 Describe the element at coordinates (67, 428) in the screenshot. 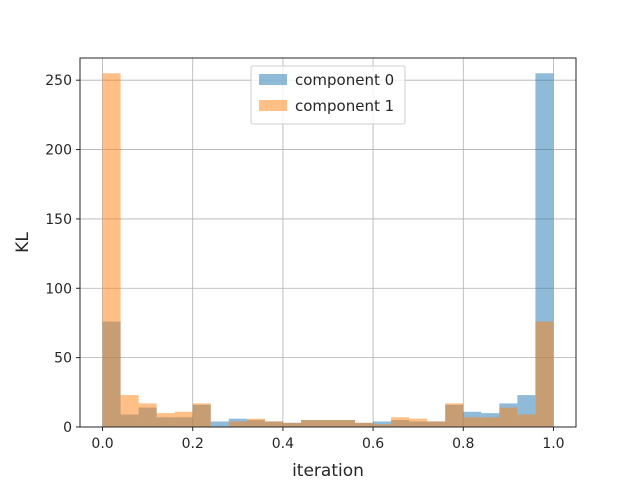

I see `y-tick-label: 0` at that location.